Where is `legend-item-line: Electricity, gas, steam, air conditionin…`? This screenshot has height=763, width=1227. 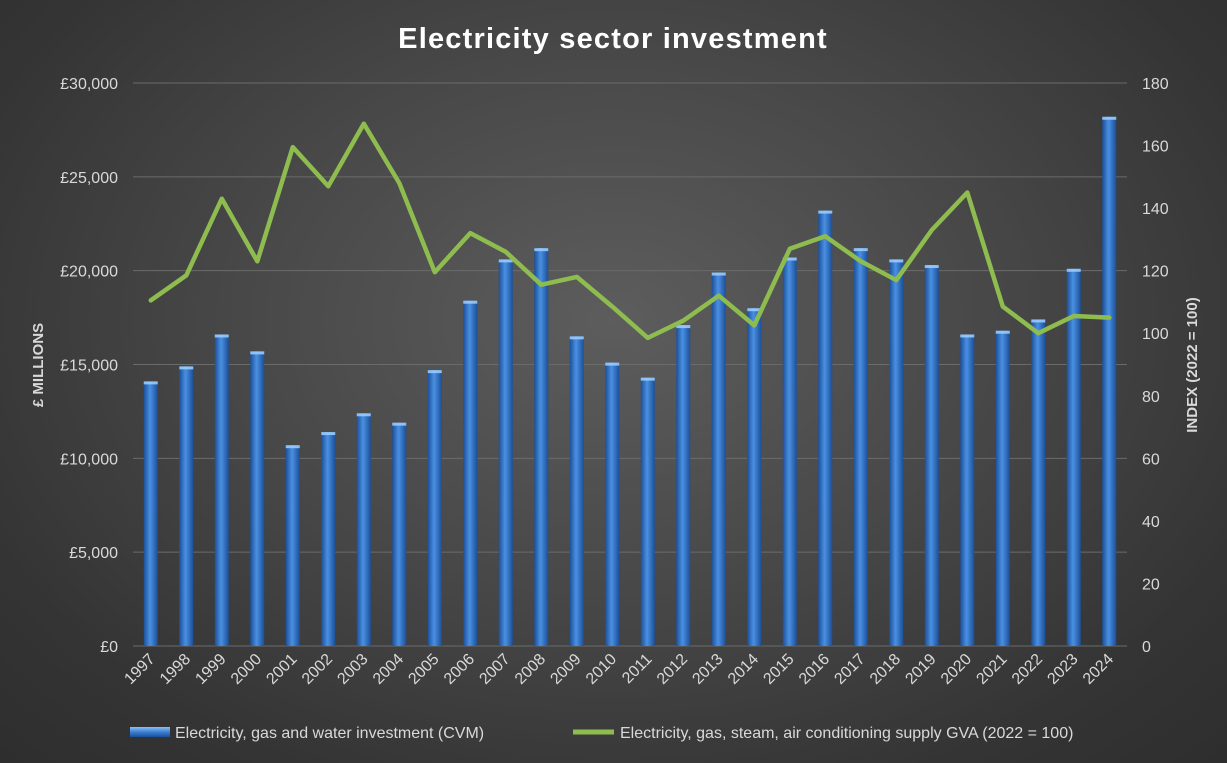
legend-item-line: Electricity, gas, steam, air conditionin… is located at coordinates (823, 733).